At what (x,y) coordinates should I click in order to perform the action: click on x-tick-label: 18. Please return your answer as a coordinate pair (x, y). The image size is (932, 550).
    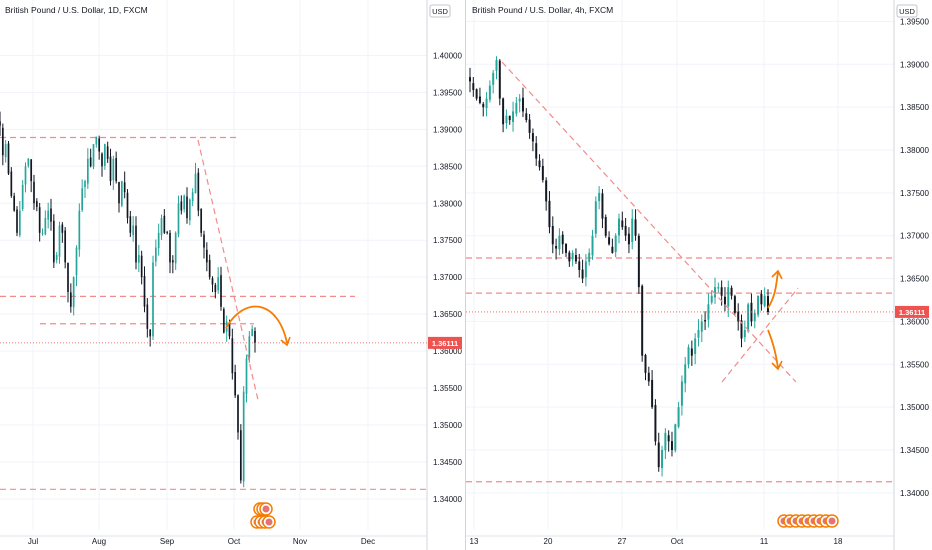
    Looking at the image, I should click on (838, 541).